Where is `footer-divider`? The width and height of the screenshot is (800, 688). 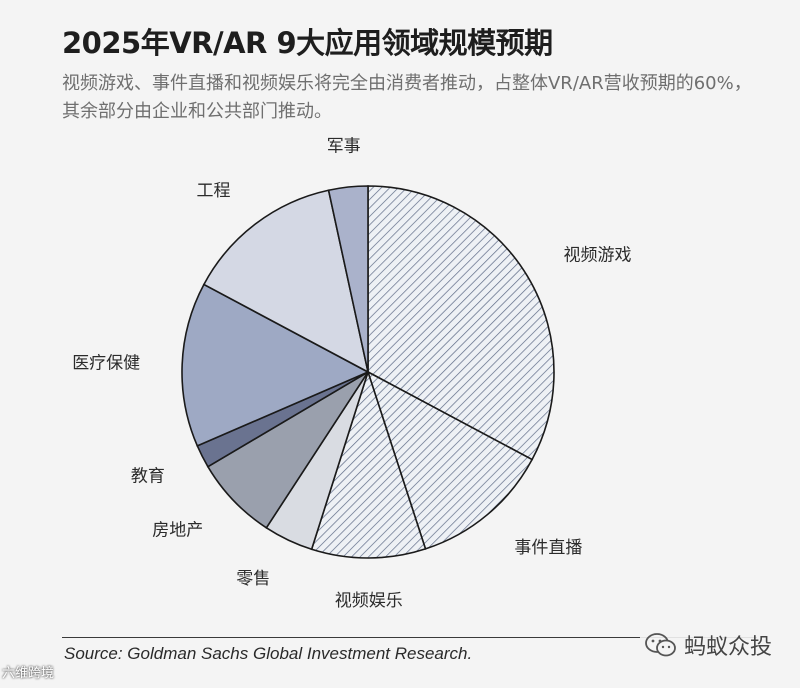
footer-divider is located at coordinates (409, 637).